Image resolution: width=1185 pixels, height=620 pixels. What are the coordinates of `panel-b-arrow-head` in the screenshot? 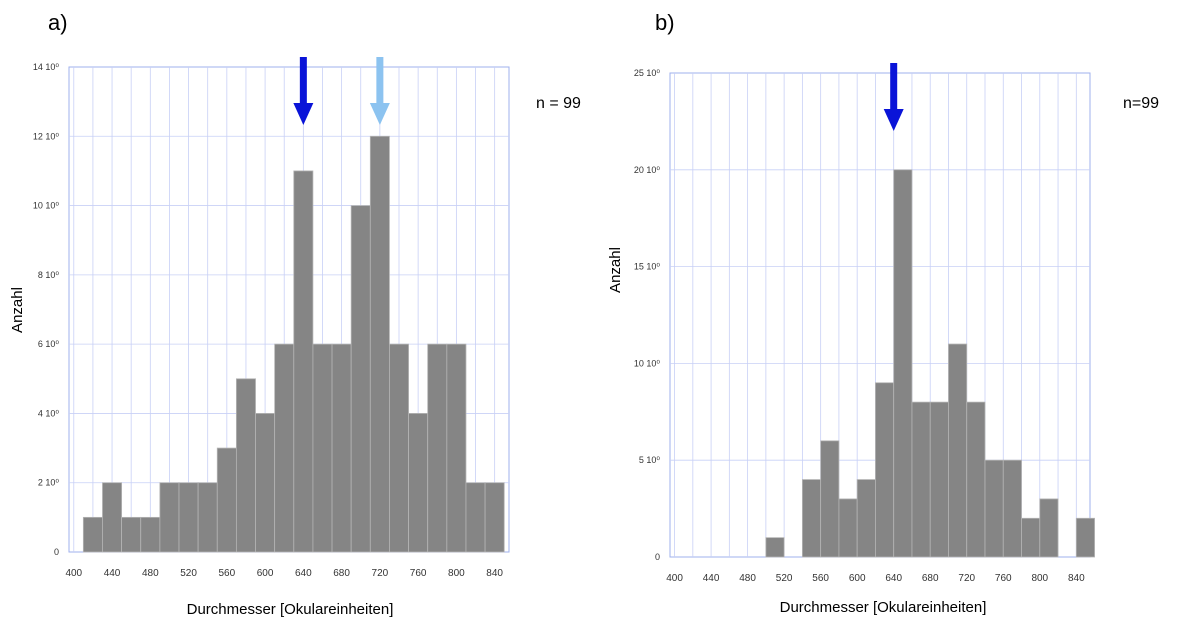 It's located at (893, 120).